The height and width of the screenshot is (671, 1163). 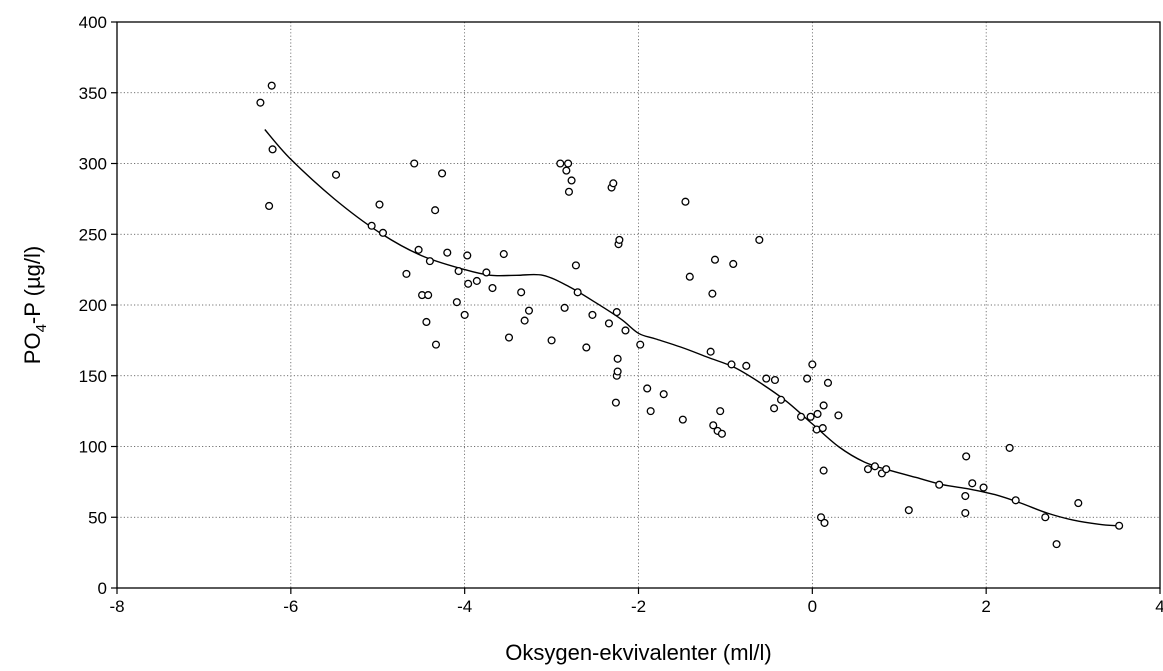 I want to click on x-tick-label: 2, so click(x=985, y=606).